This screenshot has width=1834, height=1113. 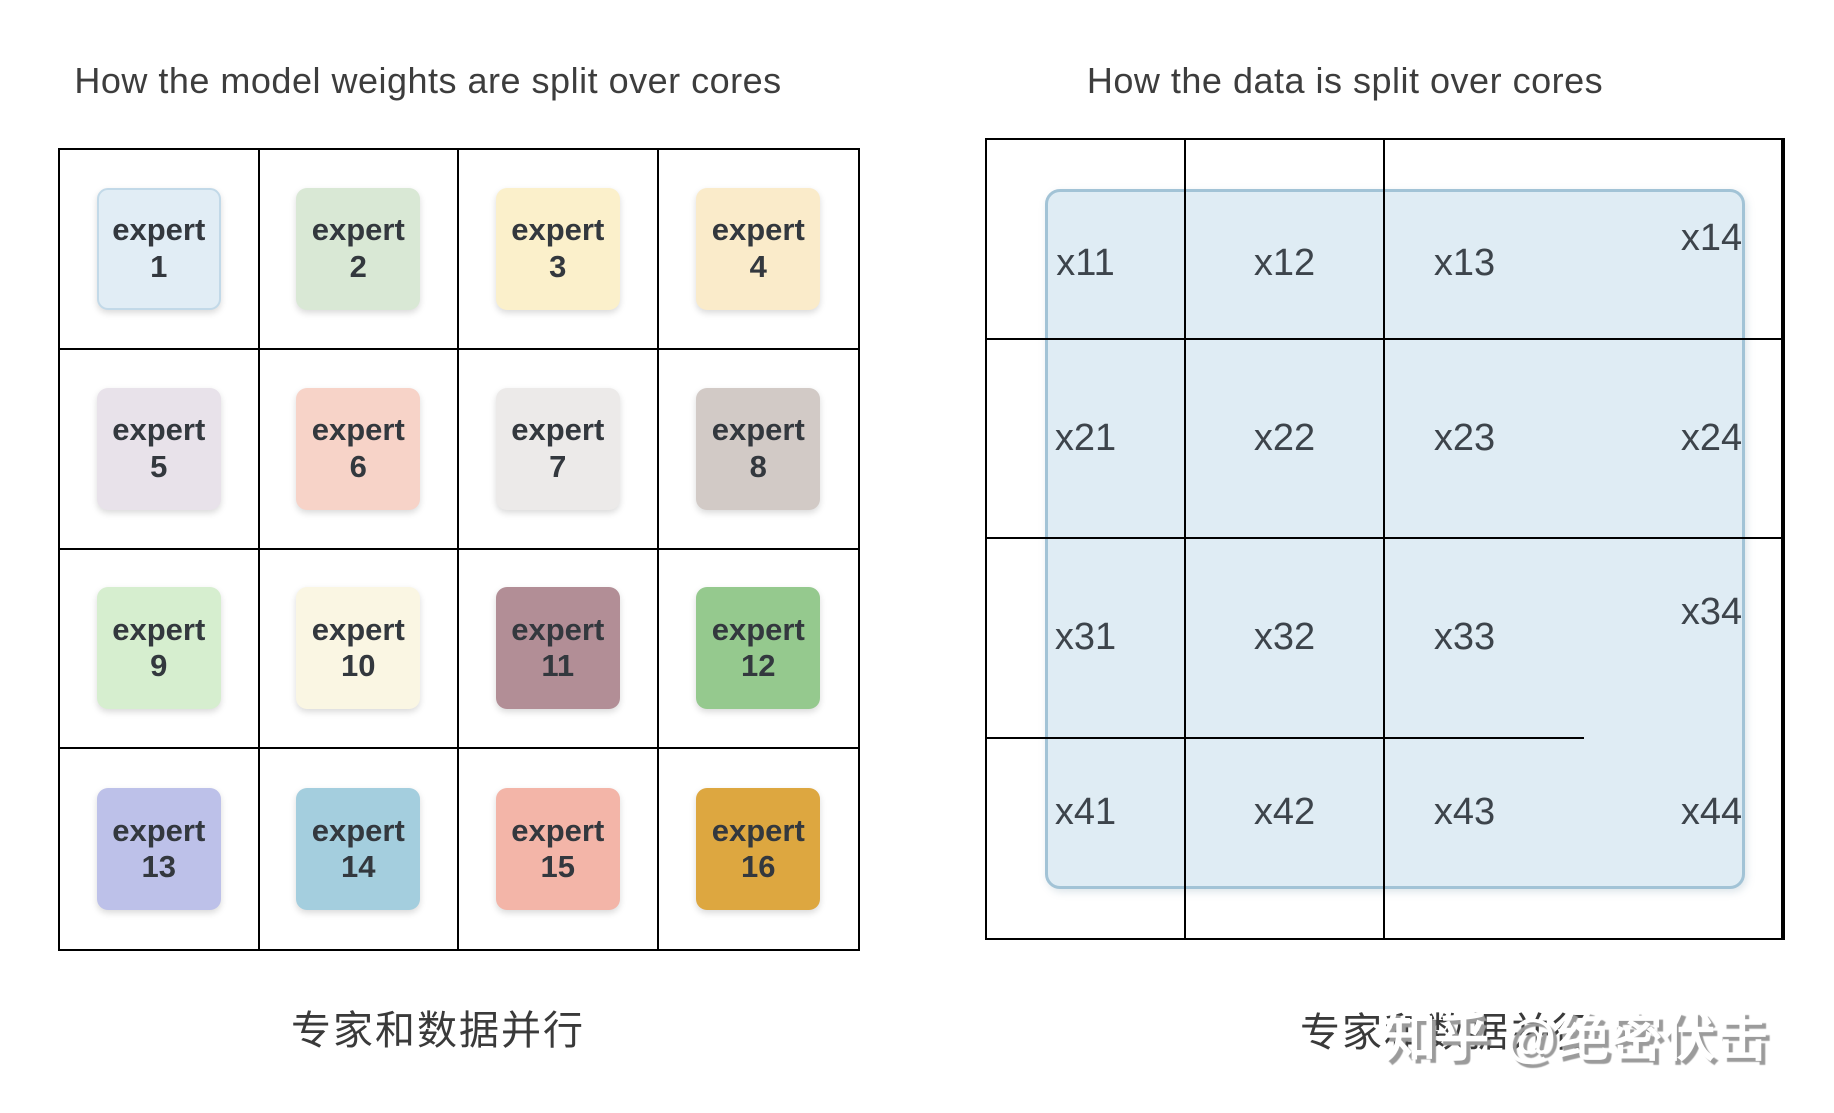 I want to click on data-cell-x23: x23, so click(x=1484, y=439).